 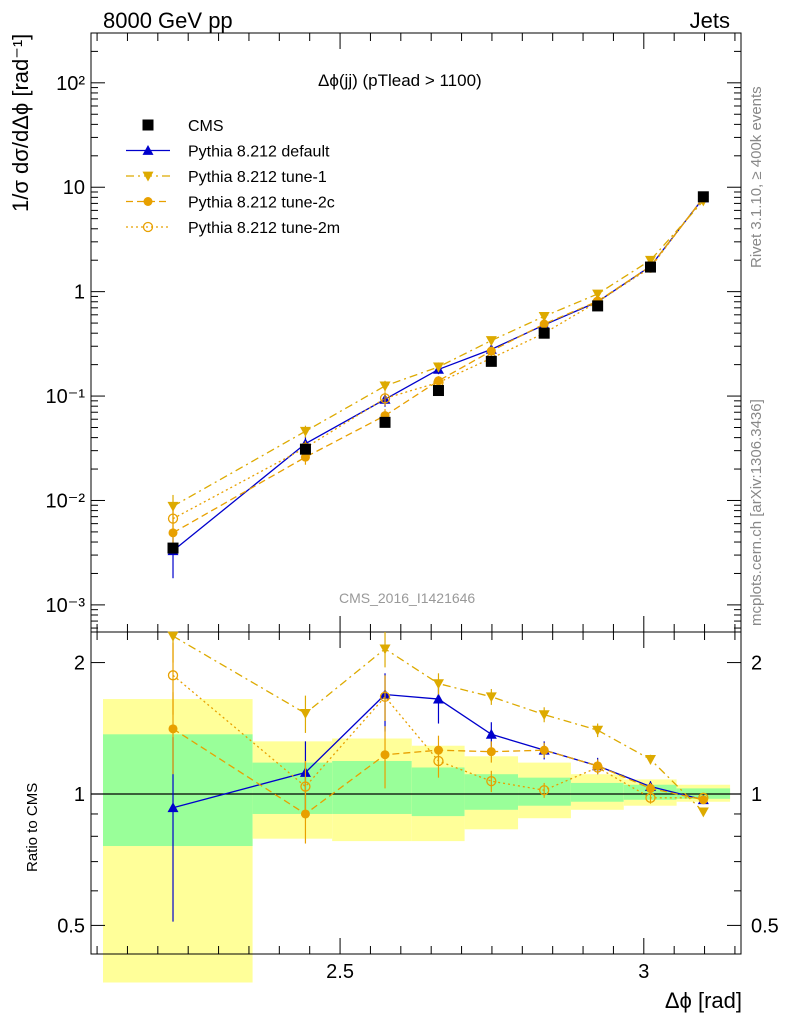 What do you see at coordinates (756, 664) in the screenshot?
I see `ratio-ytick-label-right: 2` at bounding box center [756, 664].